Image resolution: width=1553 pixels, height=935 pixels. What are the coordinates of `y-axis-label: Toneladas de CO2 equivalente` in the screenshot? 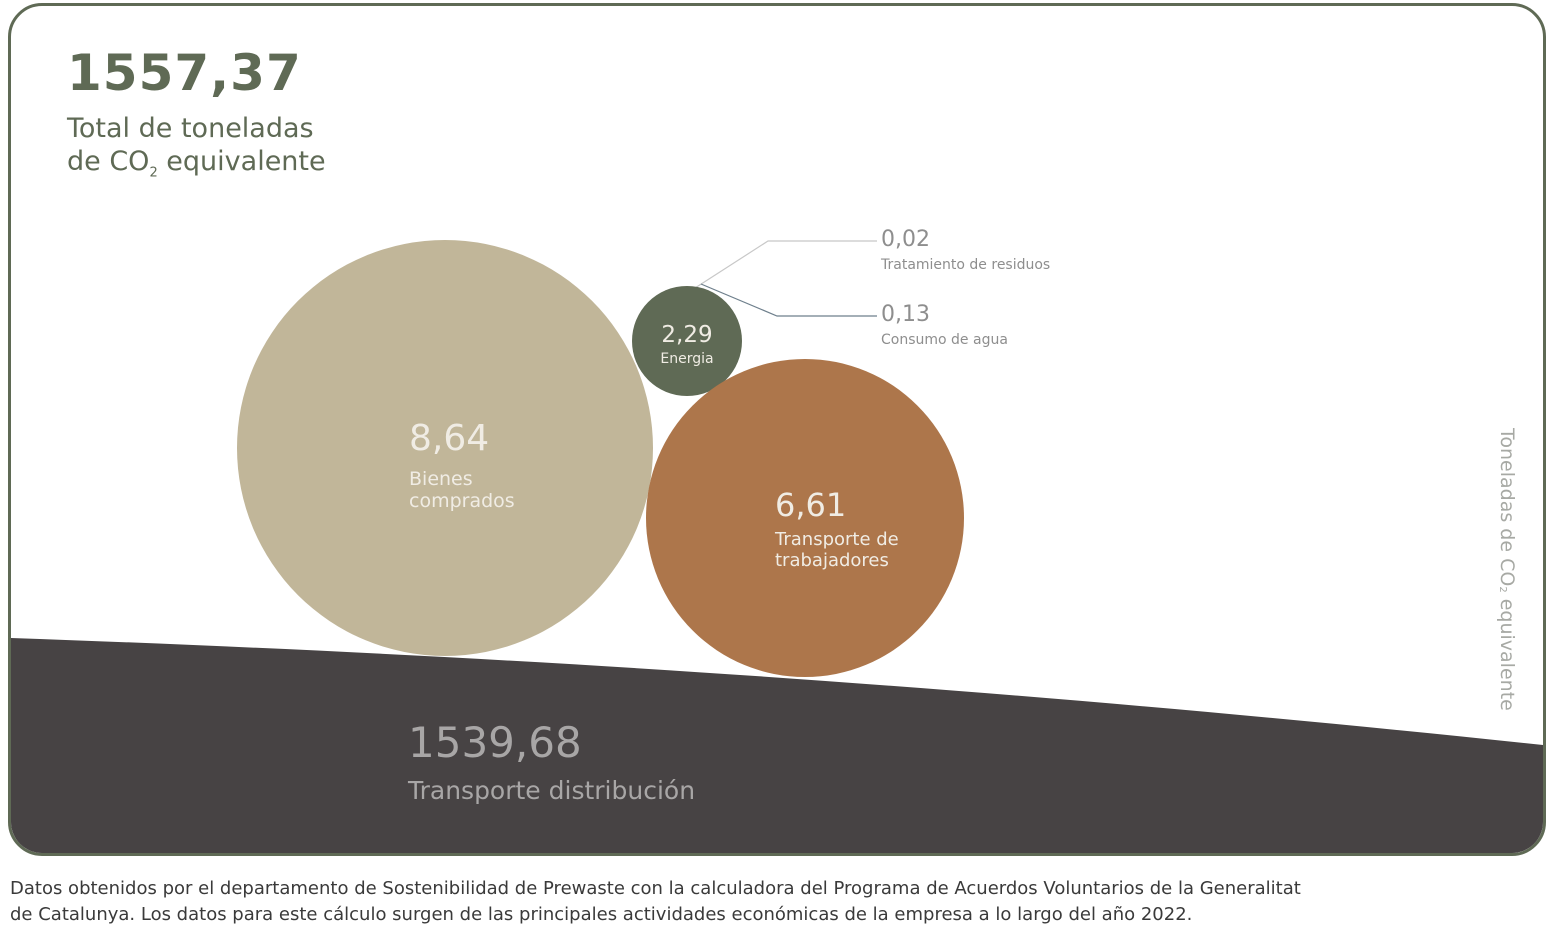 It's located at (1503, 573).